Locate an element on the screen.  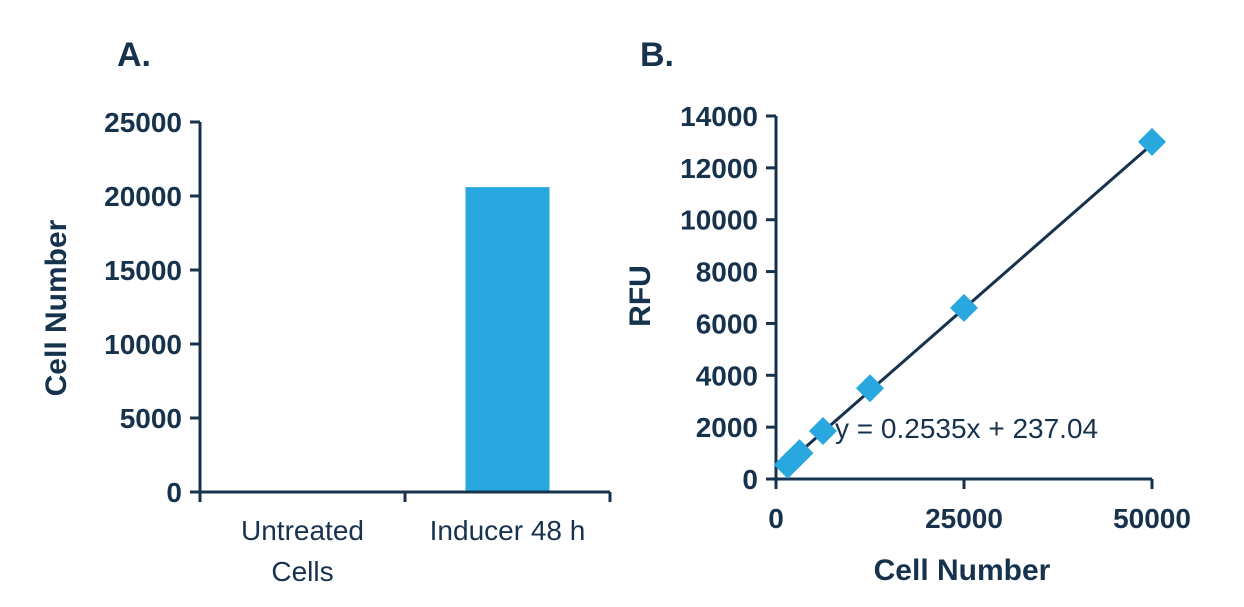
panel-a-categories: Untreated Cells Inducer 48 h is located at coordinates (413, 551).